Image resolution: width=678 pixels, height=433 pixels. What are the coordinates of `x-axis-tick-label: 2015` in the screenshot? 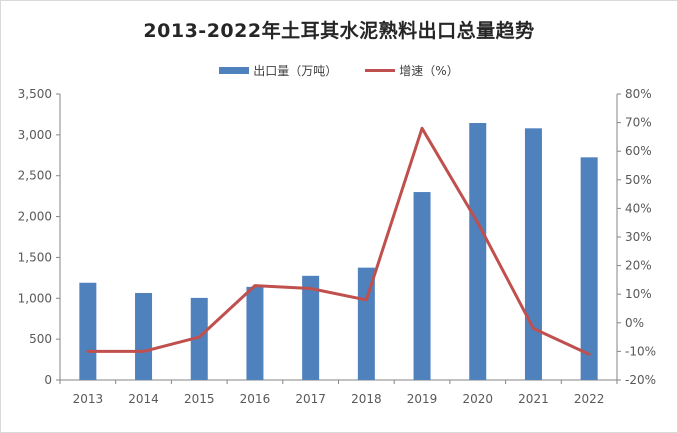 It's located at (199, 399).